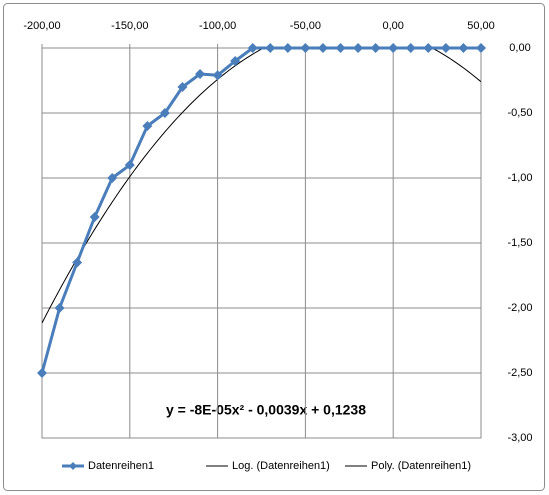  Describe the element at coordinates (519, 178) in the screenshot. I see `y-tick-label: -1,00` at that location.